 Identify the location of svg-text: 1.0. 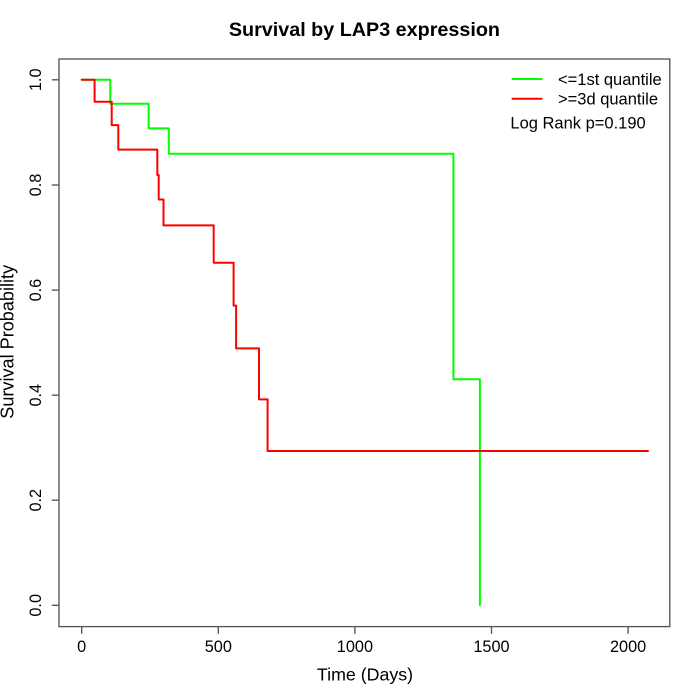
(36, 79).